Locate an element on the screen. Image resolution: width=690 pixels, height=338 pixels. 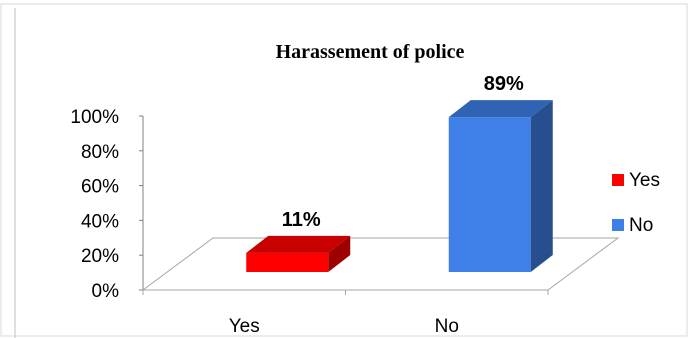
chart-floor is located at coordinates (380, 264).